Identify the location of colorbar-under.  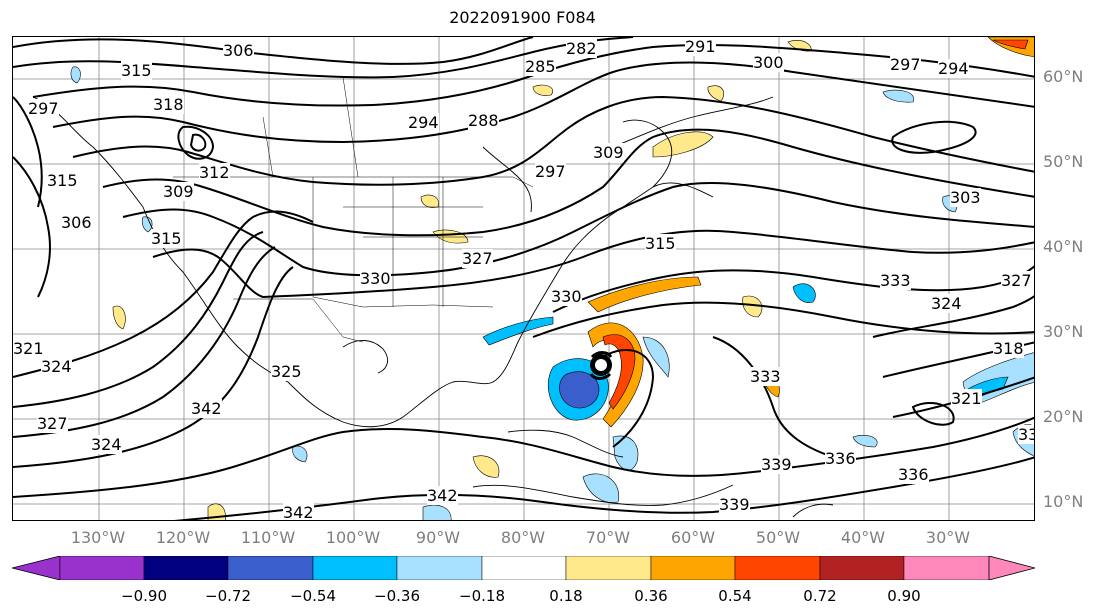
(36, 568).